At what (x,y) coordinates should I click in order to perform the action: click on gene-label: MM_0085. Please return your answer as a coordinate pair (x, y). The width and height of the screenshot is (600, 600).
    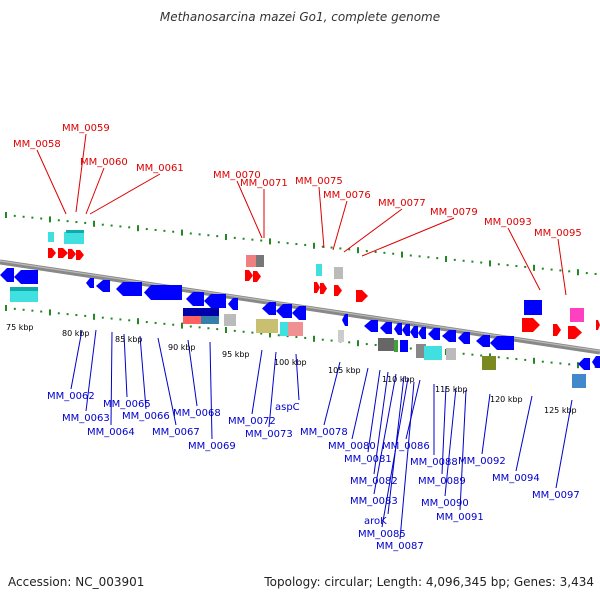
    Looking at the image, I should click on (382, 534).